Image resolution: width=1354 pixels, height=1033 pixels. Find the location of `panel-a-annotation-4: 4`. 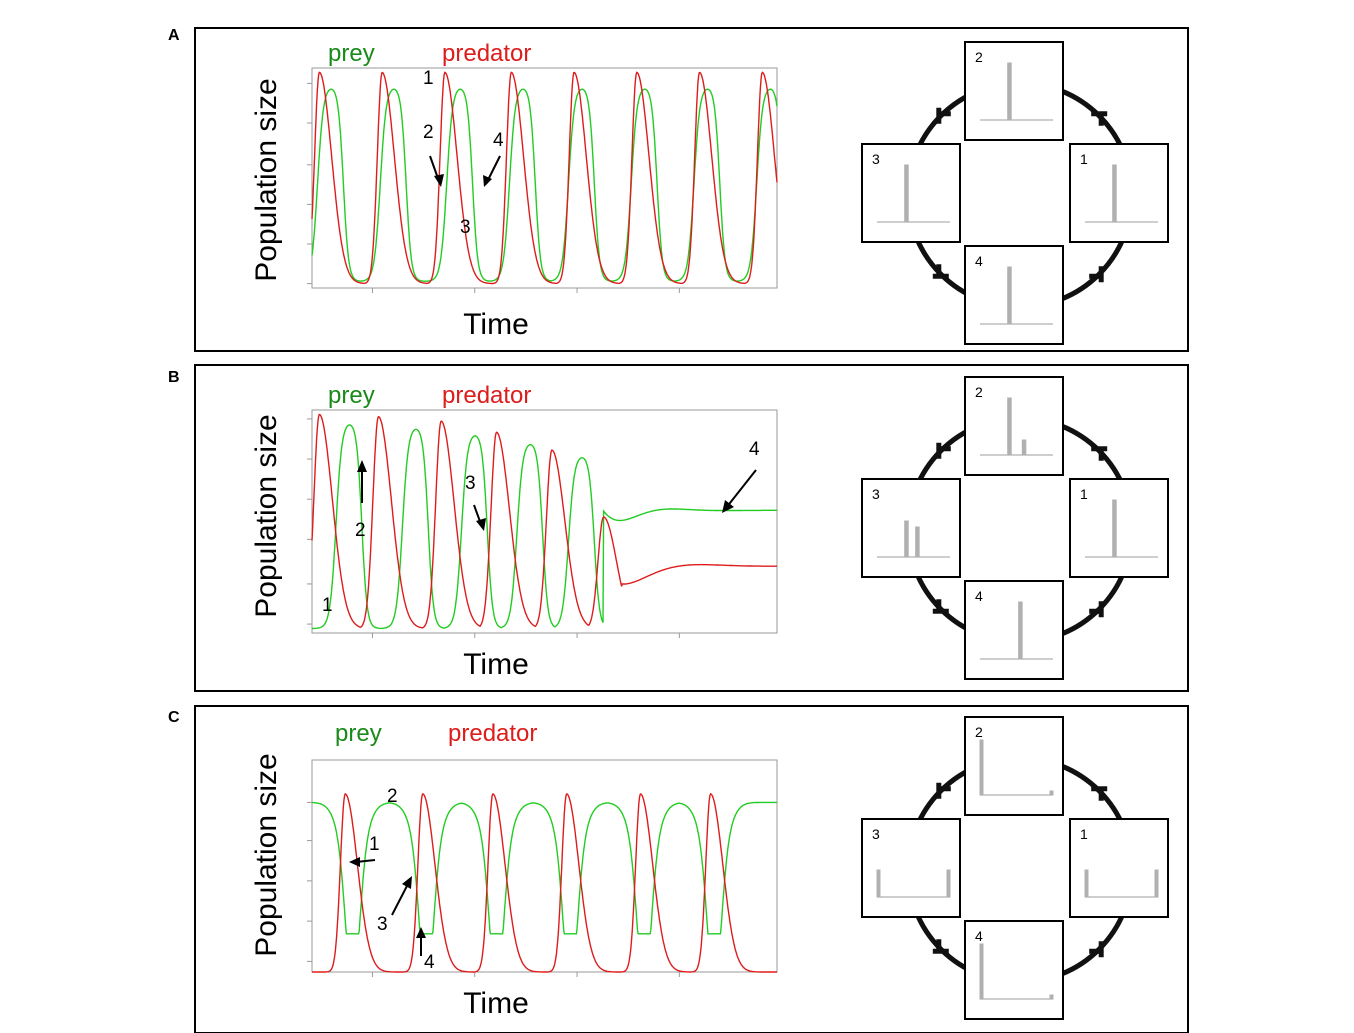

panel-a-annotation-4: 4 is located at coordinates (498, 140).